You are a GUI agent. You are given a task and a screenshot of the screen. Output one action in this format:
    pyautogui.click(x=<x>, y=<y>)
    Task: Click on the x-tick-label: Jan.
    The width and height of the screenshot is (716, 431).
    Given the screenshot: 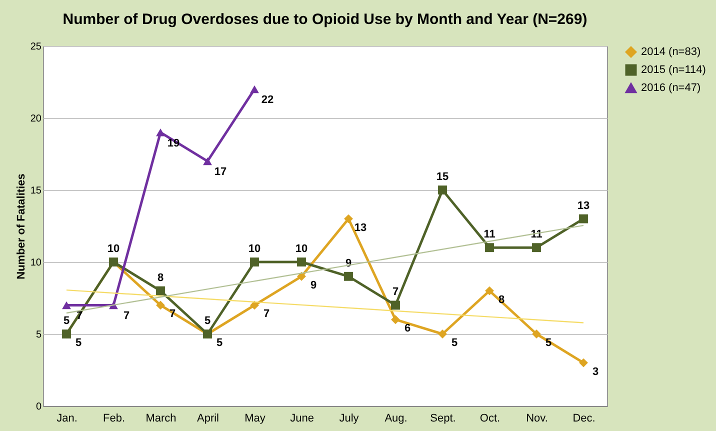 What is the action you would take?
    pyautogui.click(x=67, y=418)
    